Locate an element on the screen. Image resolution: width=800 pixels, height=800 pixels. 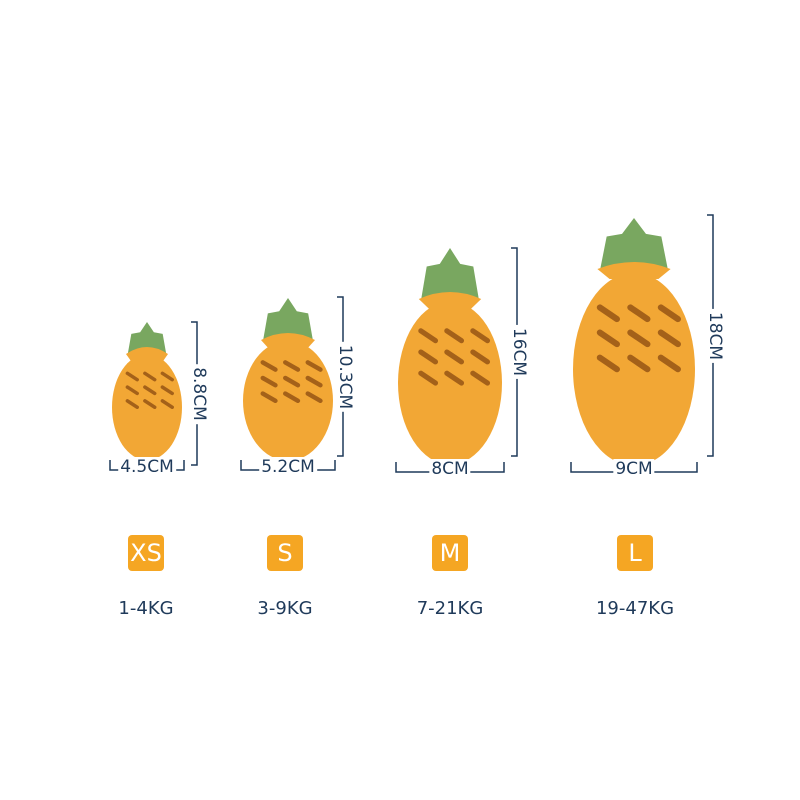
pineapple-body-L is located at coordinates (634, 369).